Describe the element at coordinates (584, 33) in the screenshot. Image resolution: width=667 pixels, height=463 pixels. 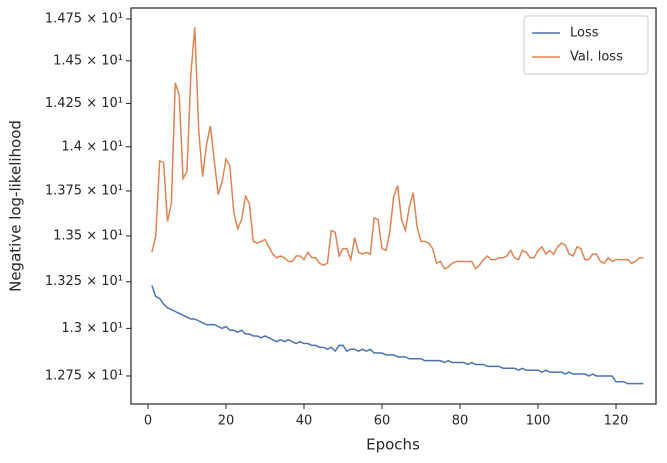
I see `legend-label: Loss` at that location.